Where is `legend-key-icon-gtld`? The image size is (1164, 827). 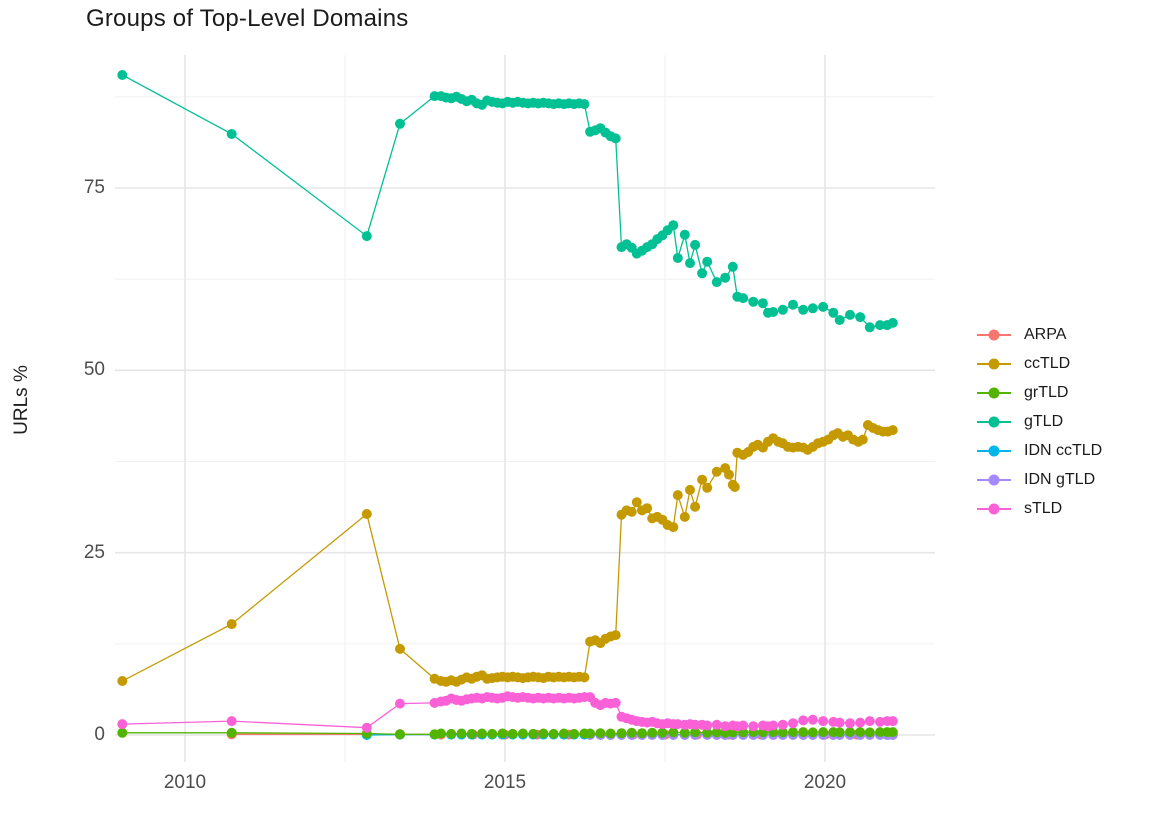 legend-key-icon-gtld is located at coordinates (994, 422).